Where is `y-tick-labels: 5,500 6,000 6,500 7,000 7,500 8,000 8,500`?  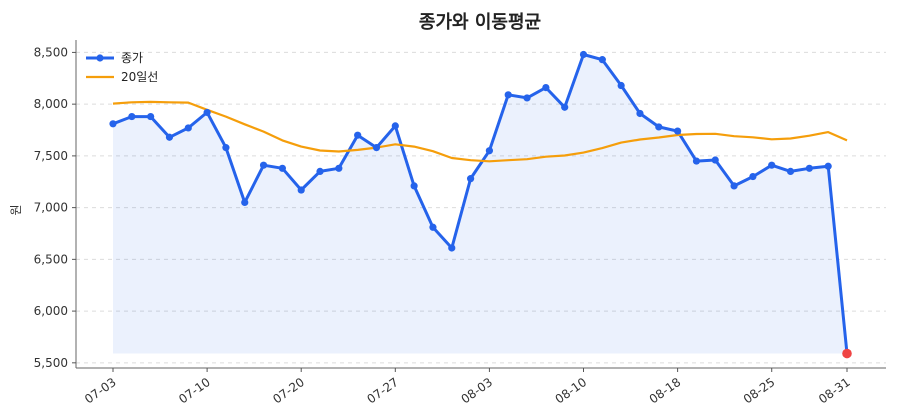
y-tick-labels: 5,500 6,000 6,500 7,000 7,500 8,000 8,500 is located at coordinates (55, 207).